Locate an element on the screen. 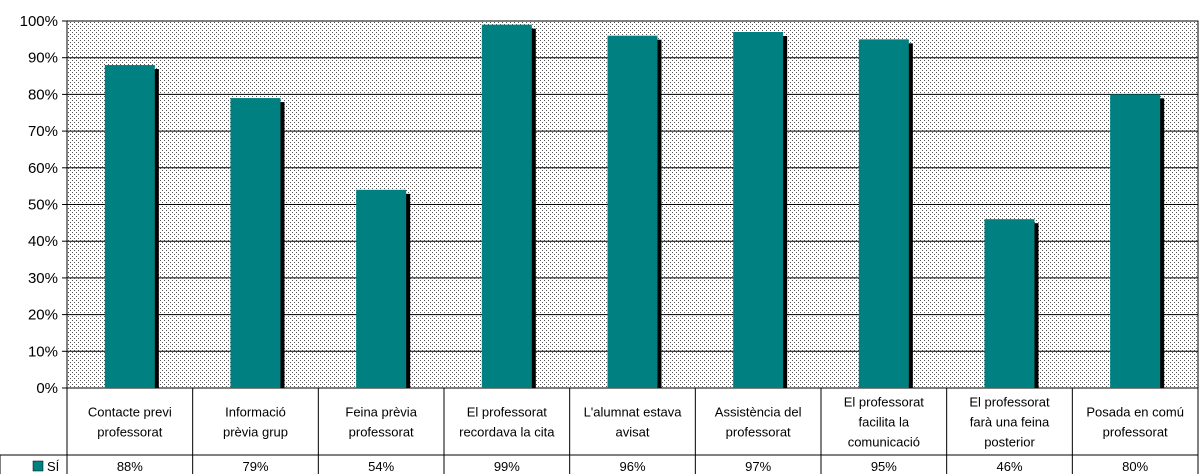 This screenshot has width=1201, height=474. x-category-label: Feina prèvia professorat is located at coordinates (381, 422).